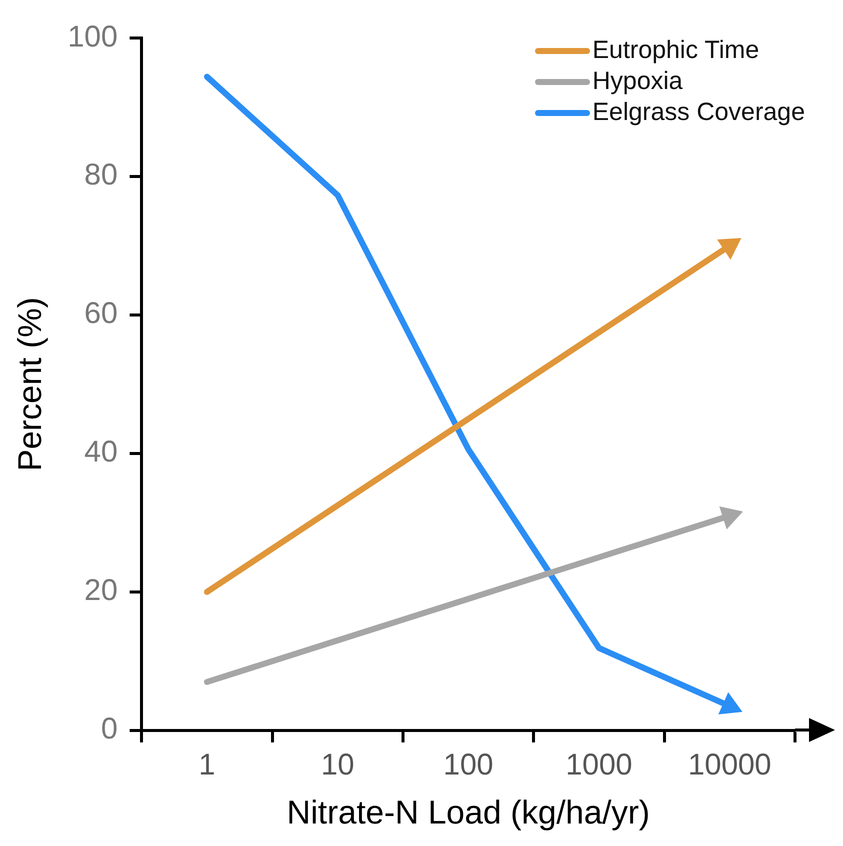 Image resolution: width=843 pixels, height=846 pixels. What do you see at coordinates (468, 811) in the screenshot?
I see `x-axis-title: Nitrate-N Load (kg/ha/yr)` at bounding box center [468, 811].